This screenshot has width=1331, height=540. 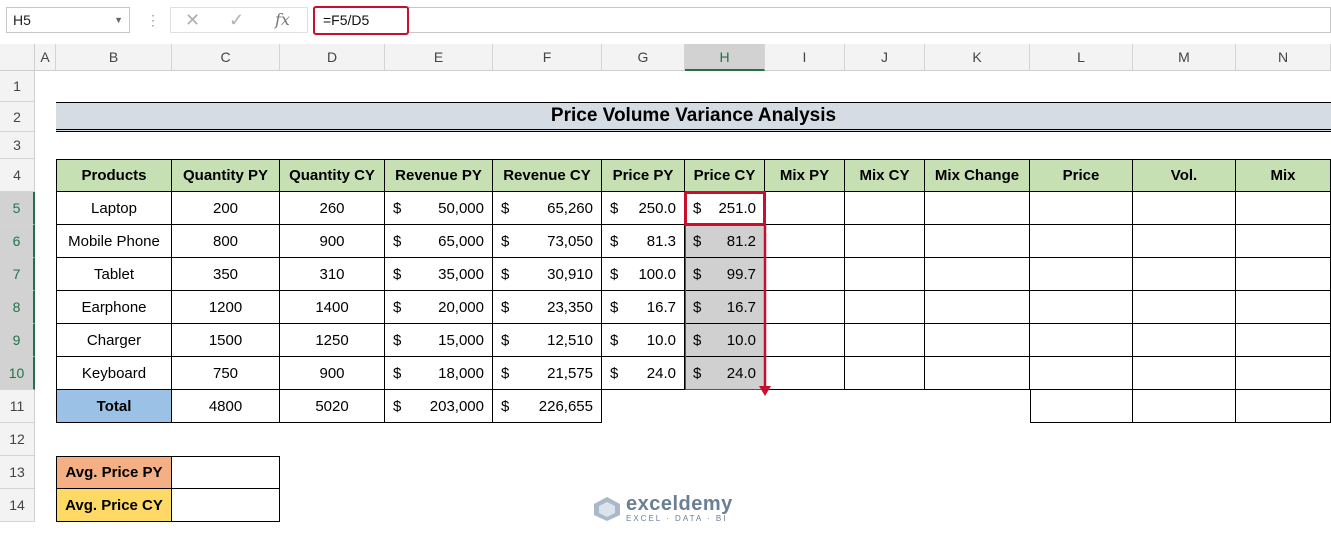 What do you see at coordinates (114, 175) in the screenshot?
I see `table-header-cell: Products` at bounding box center [114, 175].